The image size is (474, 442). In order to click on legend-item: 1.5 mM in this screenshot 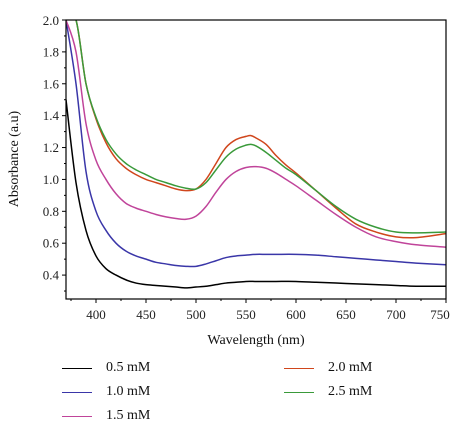, I will do `click(106, 416)`.